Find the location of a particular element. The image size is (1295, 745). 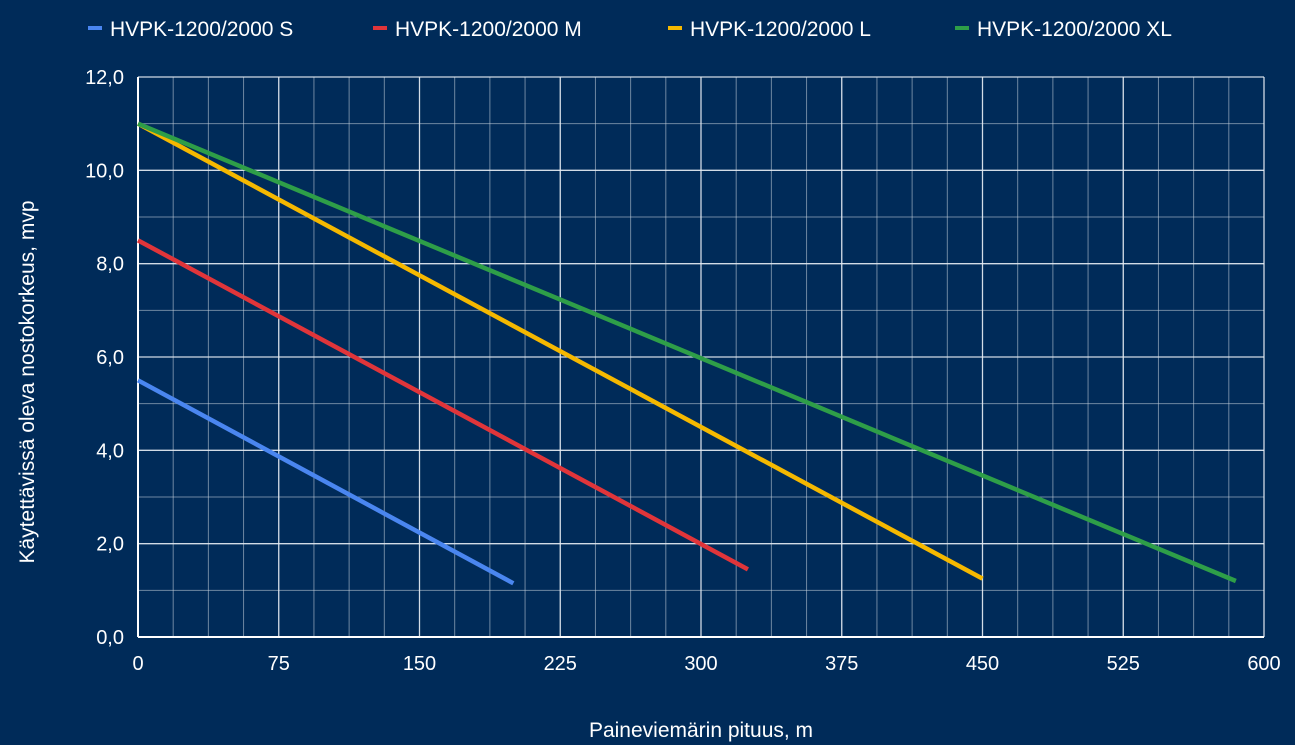

x-tick-label: 300 is located at coordinates (700, 664).